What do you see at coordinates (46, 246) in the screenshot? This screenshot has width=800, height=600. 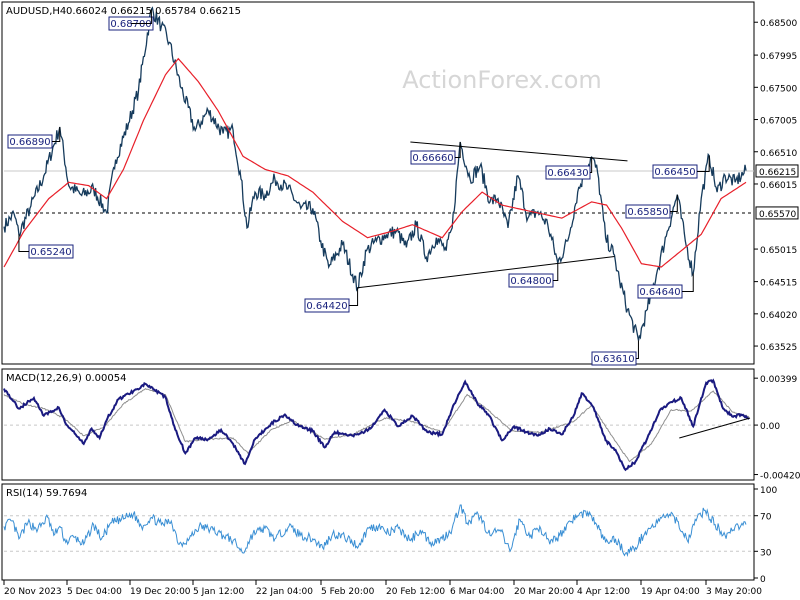 I see `swing-label-0-65240: 0.65240` at bounding box center [46, 246].